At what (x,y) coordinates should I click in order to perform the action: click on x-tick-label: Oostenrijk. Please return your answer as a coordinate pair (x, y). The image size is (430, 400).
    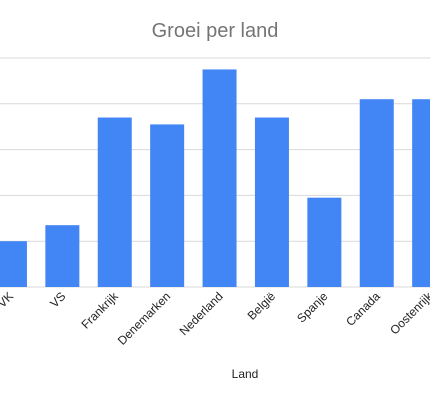
    Looking at the image, I should click on (408, 313).